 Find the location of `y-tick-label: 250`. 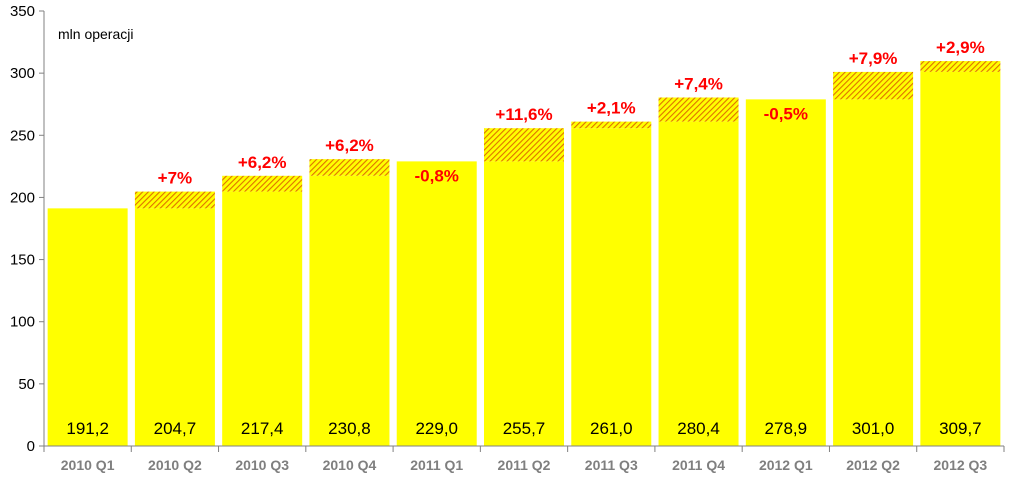

y-tick-label: 250 is located at coordinates (22, 135).